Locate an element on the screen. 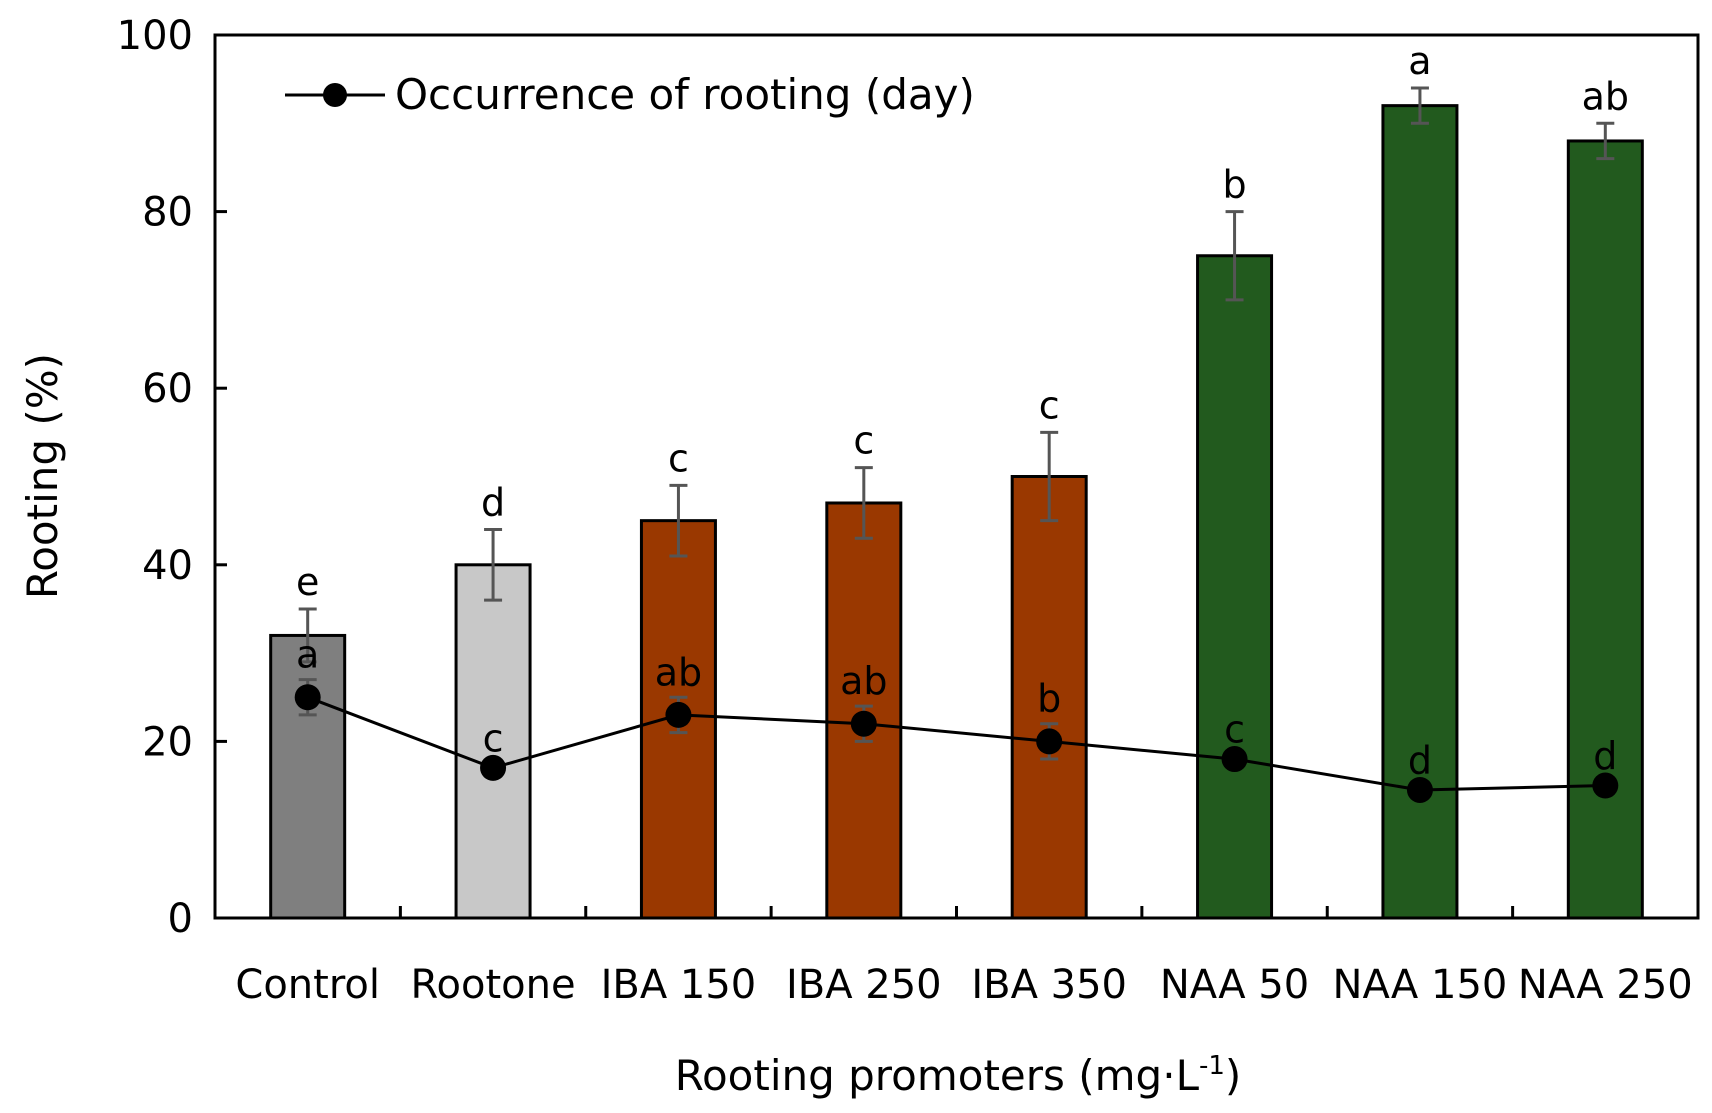 The image size is (1712, 1113). y-tick-label: 20 is located at coordinates (167, 742).